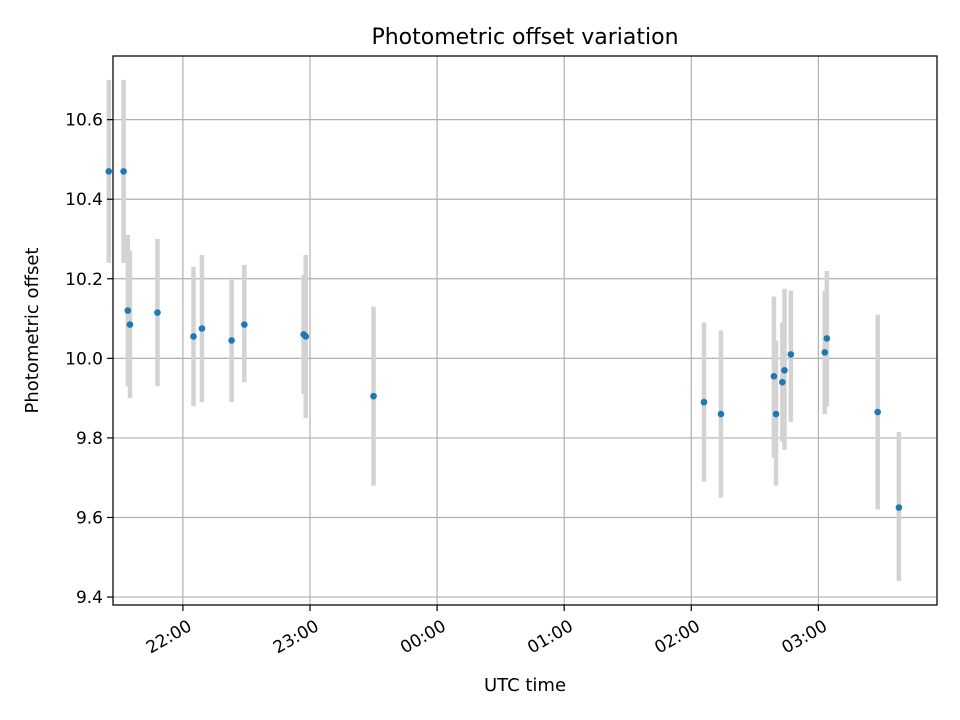 The height and width of the screenshot is (720, 960). What do you see at coordinates (84, 121) in the screenshot?
I see `y-tick-label: 10.6` at bounding box center [84, 121].